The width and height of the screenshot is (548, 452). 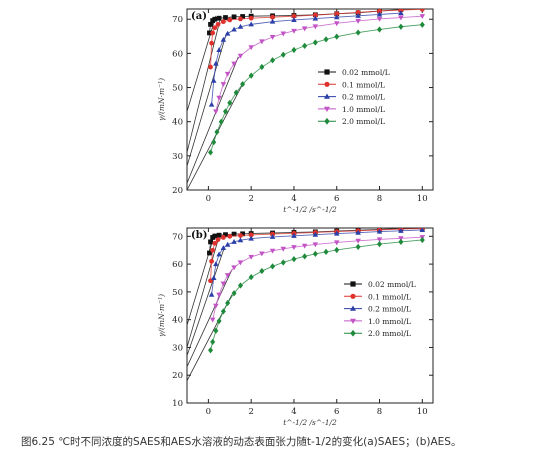 What do you see at coordinates (177, 20) in the screenshot?
I see `y-tick-label: 70` at bounding box center [177, 20].